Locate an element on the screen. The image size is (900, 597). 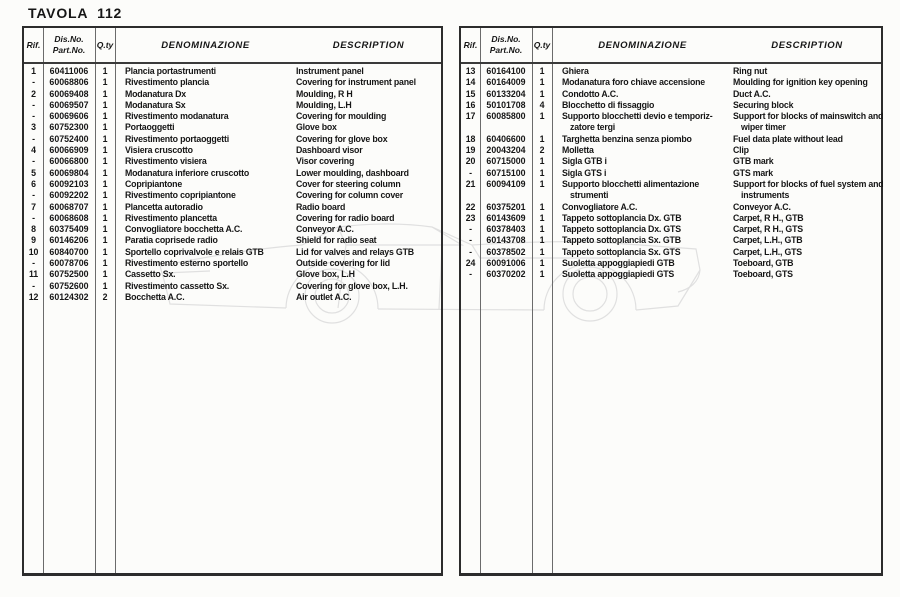
cell-description: Outside covering for lid is located at coordinates (343, 263).